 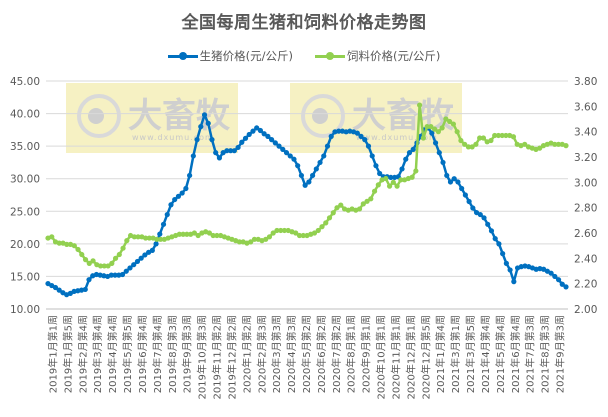 What do you see at coordinates (366, 354) in the screenshot?
I see `x-tick-label: 2020年9月第1周` at bounding box center [366, 354].